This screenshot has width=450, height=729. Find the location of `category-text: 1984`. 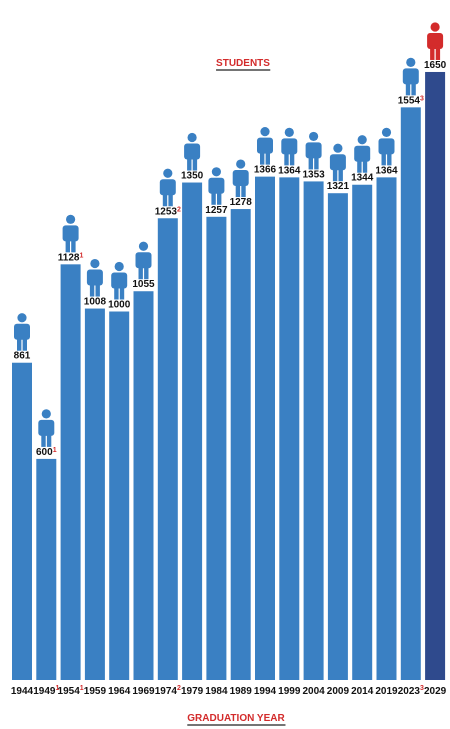

category-text: 1984 is located at coordinates (216, 691).